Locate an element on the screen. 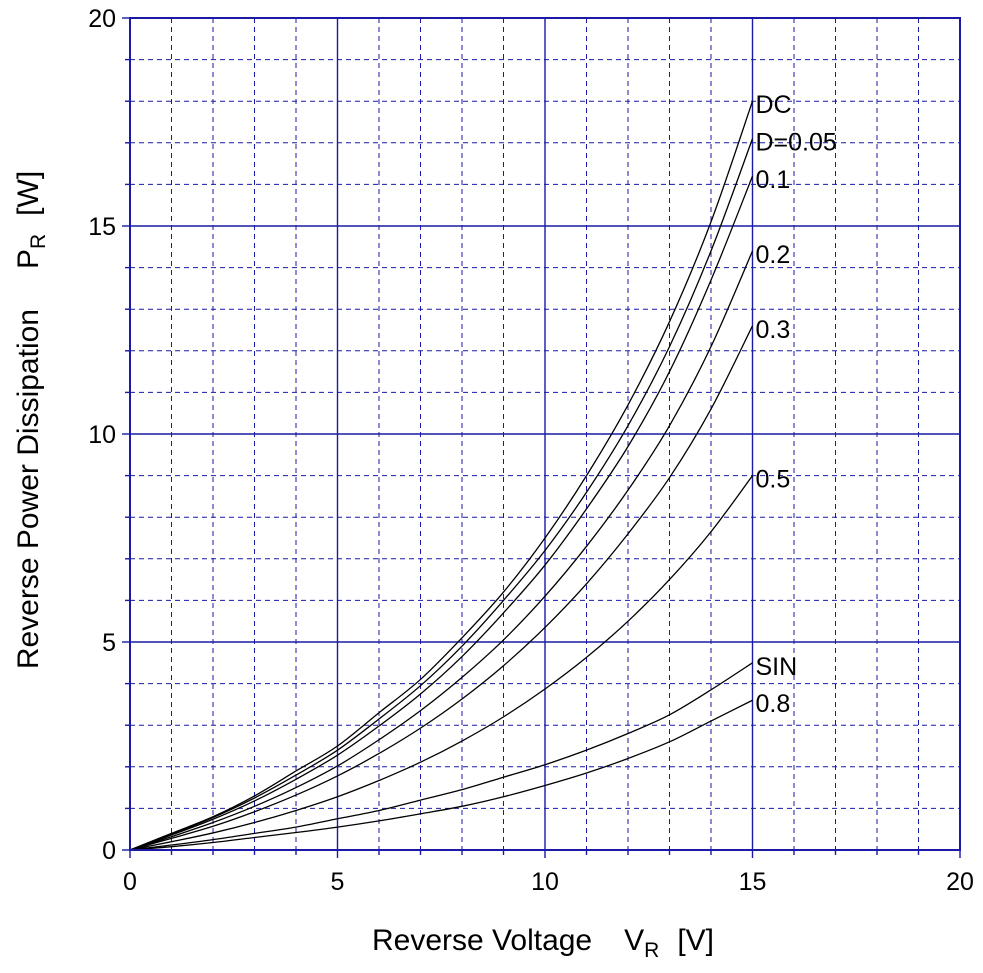 This screenshot has height=973, width=983. x-tick-label: 0 is located at coordinates (130, 882).